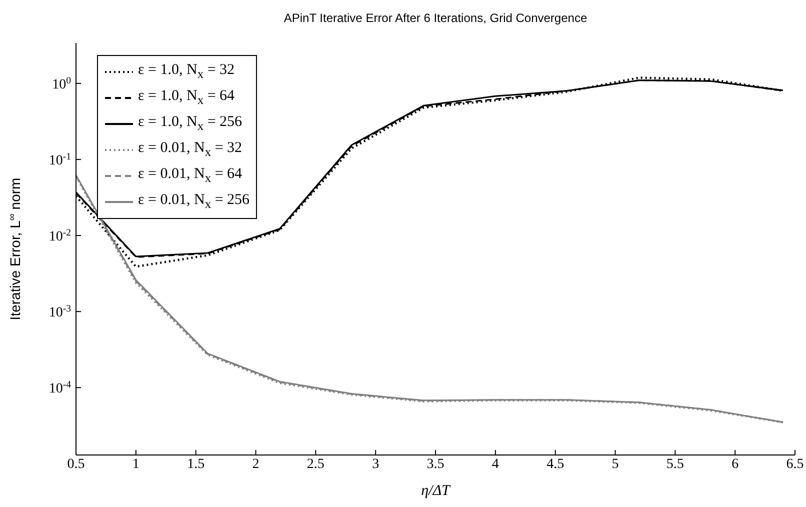 The height and width of the screenshot is (507, 806). Describe the element at coordinates (795, 464) in the screenshot. I see `x-tick-label: 6.5` at that location.